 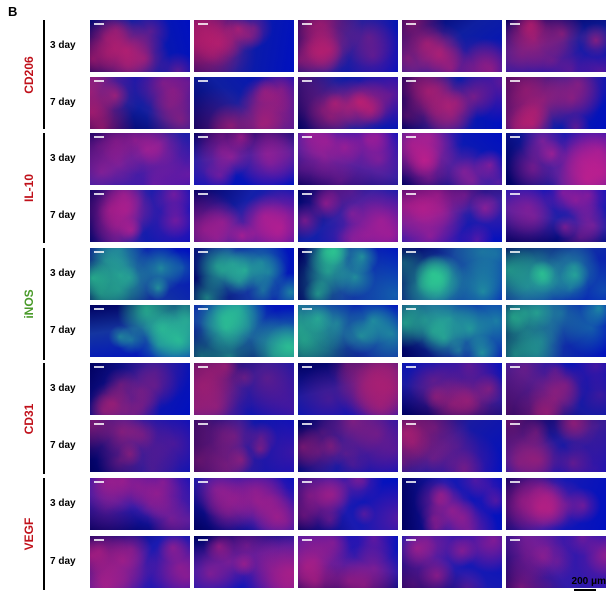 What do you see at coordinates (29, 534) in the screenshot?
I see `marker-label: VEGF` at bounding box center [29, 534].